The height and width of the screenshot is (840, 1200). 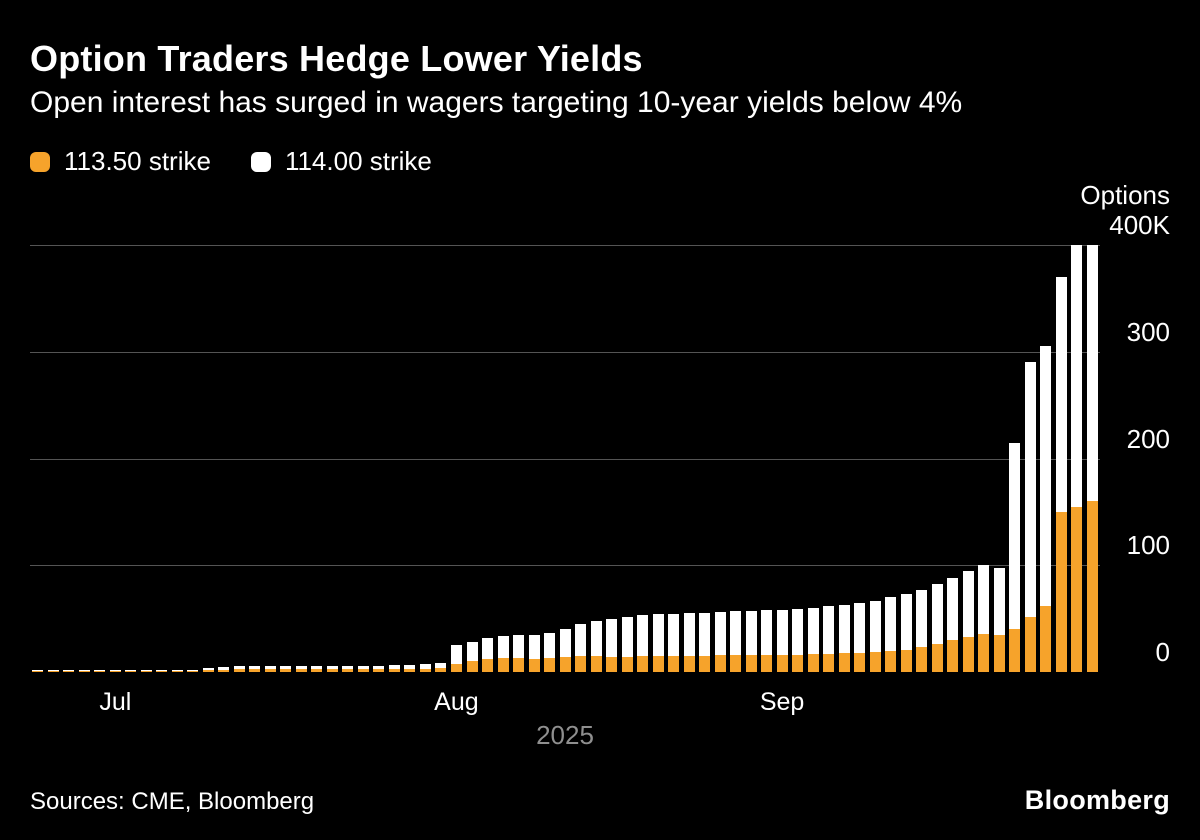 I want to click on legend-item-114-00-strike: 114.00 strike, so click(x=341, y=161).